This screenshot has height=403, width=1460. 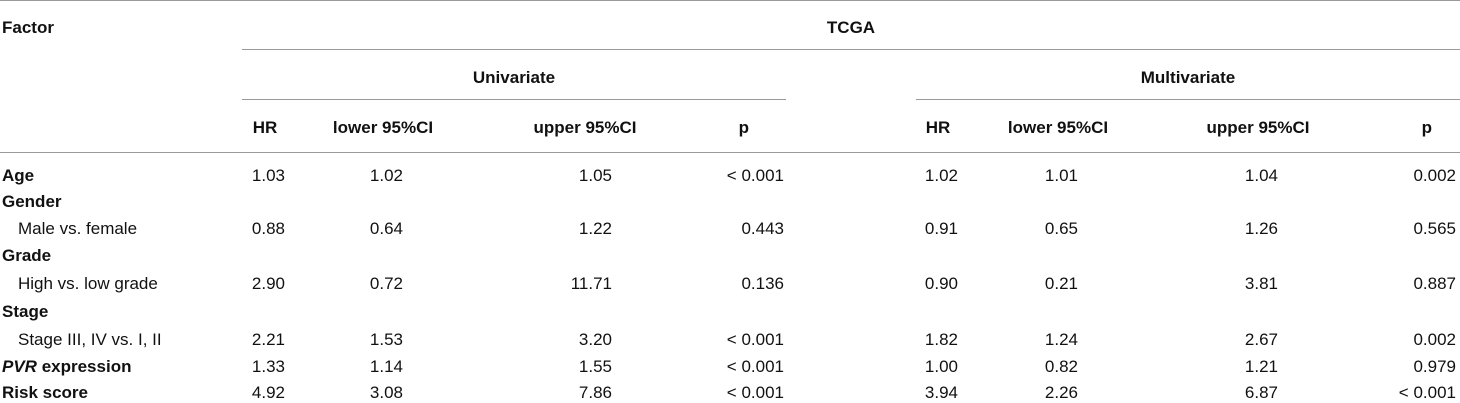 What do you see at coordinates (1061, 228) in the screenshot?
I see `table-cell: 0.65` at bounding box center [1061, 228].